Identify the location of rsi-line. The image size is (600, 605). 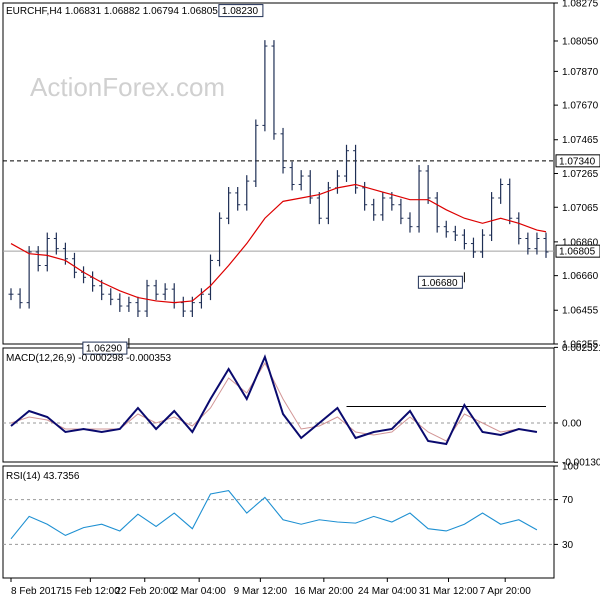
(274, 515).